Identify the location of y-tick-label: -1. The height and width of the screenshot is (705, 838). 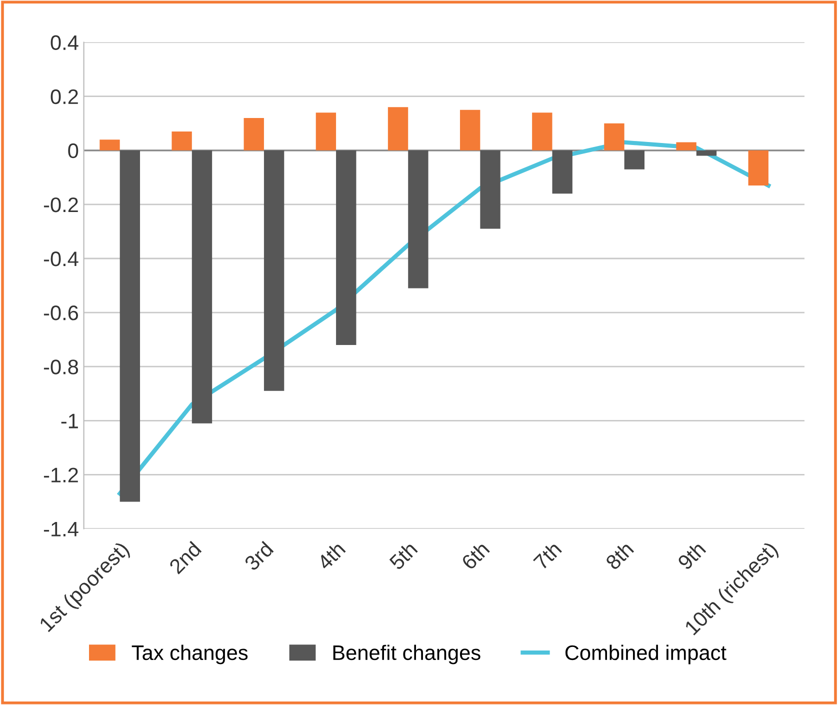
(69, 421).